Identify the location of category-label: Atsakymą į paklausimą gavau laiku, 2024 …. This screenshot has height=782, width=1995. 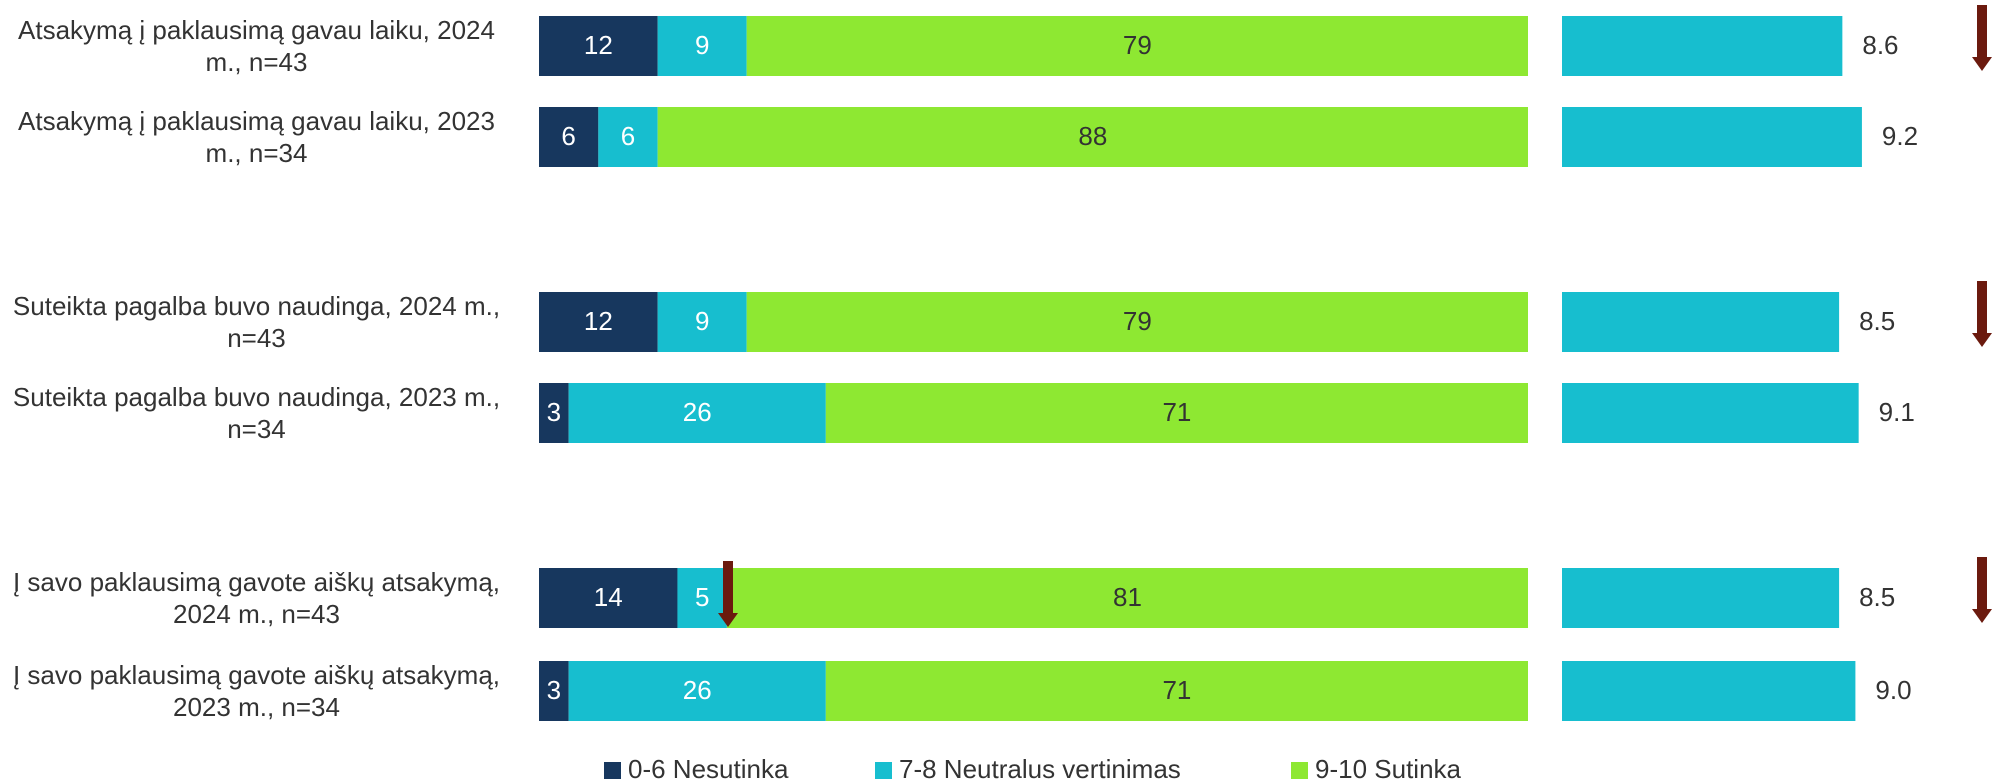
(256, 46).